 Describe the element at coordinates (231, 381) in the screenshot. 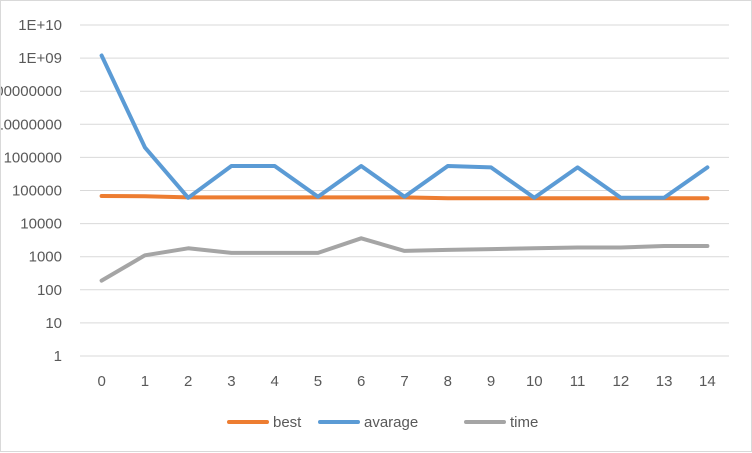

I see `x-tick-label: 3` at that location.